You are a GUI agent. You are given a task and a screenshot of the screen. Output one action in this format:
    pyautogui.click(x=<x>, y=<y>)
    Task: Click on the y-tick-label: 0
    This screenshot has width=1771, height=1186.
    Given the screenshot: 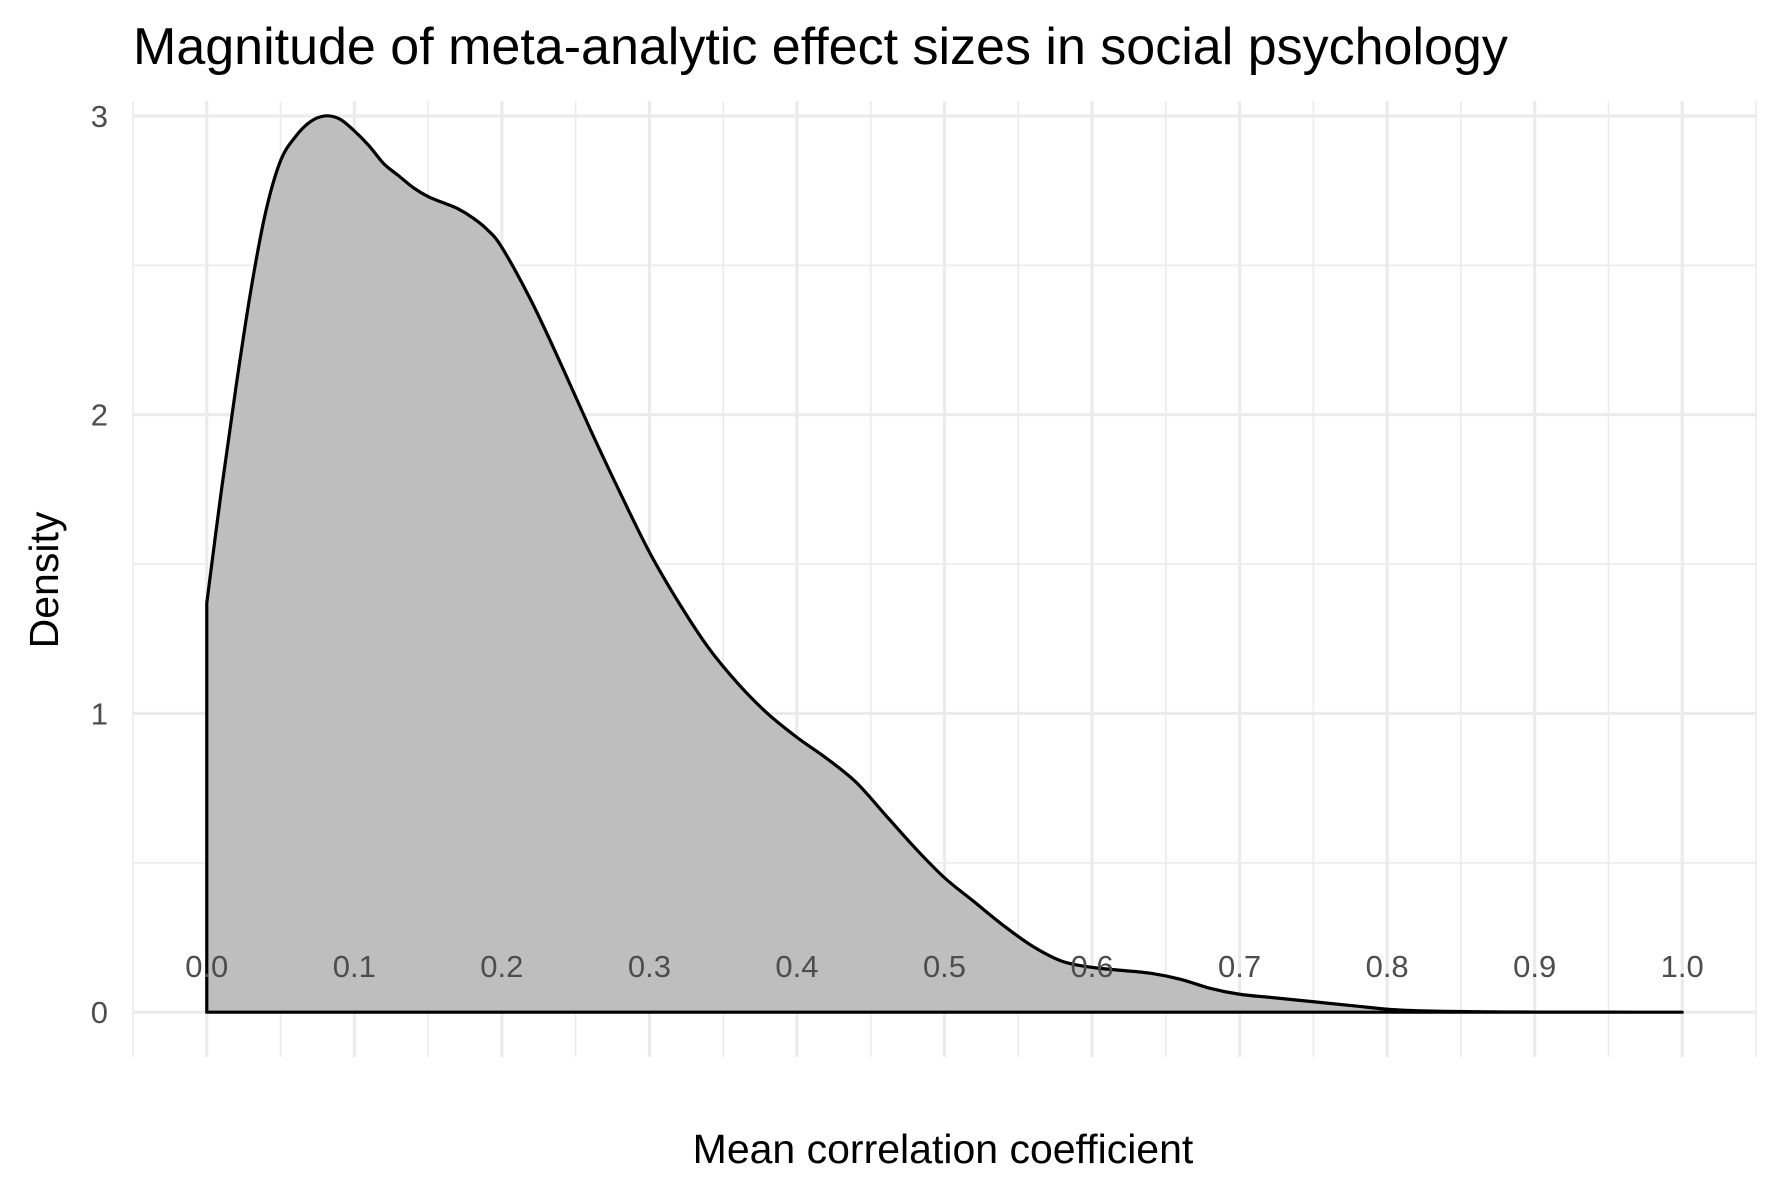 What is the action you would take?
    pyautogui.click(x=99, y=1012)
    